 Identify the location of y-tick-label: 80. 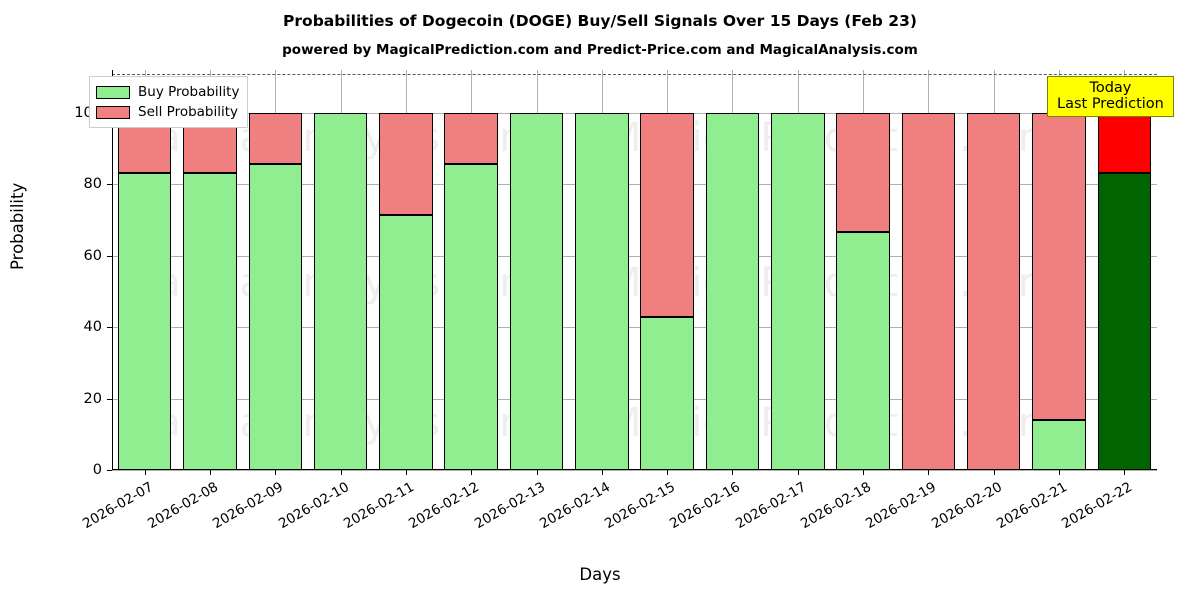
(92, 184).